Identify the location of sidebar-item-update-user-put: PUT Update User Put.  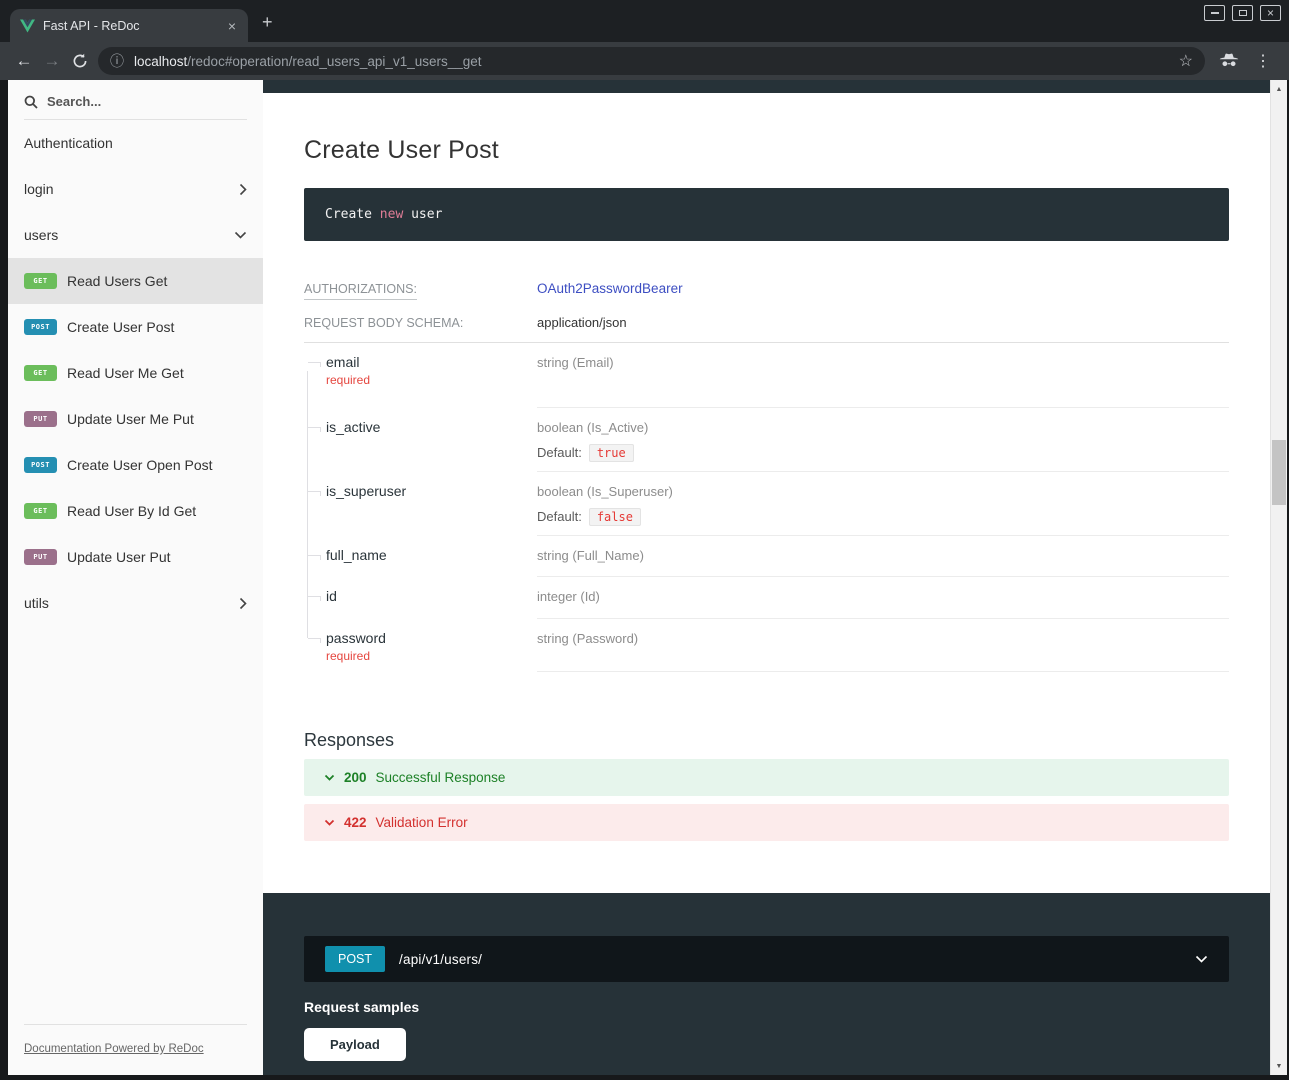
(135, 557).